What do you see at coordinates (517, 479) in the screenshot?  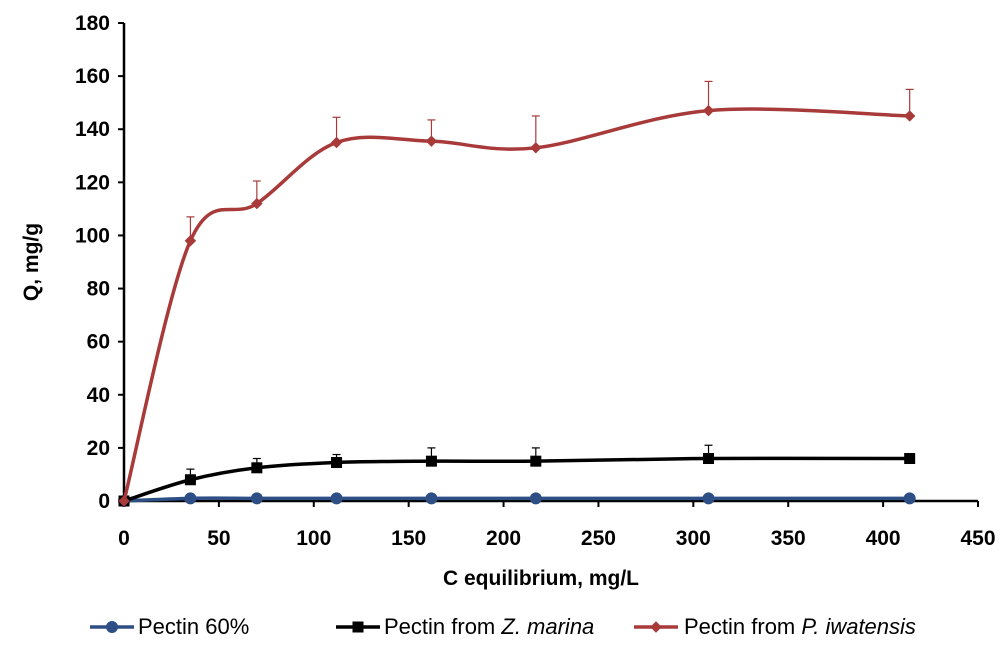 I see `series-line` at bounding box center [517, 479].